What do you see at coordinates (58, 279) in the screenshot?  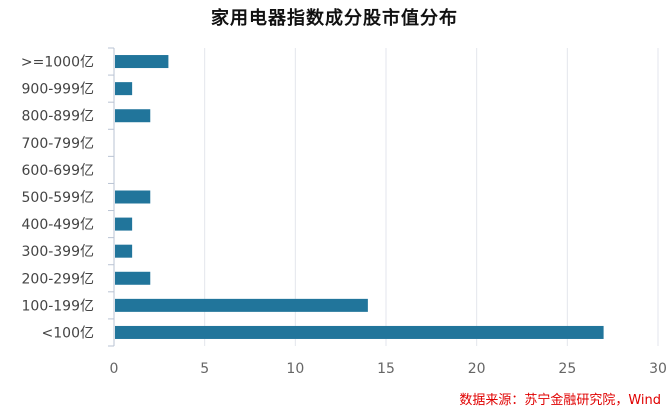 I see `y-tick-label: 200-299亿` at bounding box center [58, 279].